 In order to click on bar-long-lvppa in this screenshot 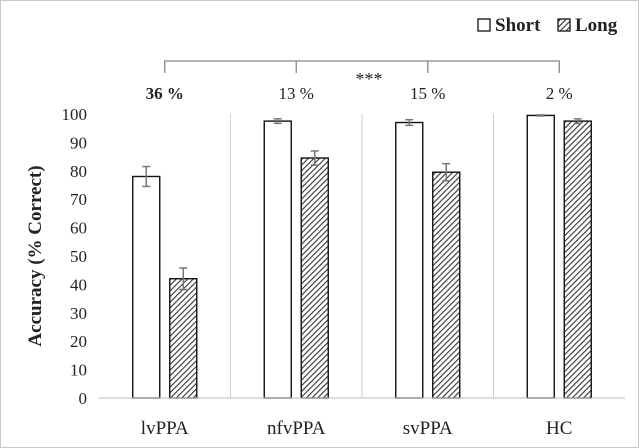, I will do `click(183, 338)`.